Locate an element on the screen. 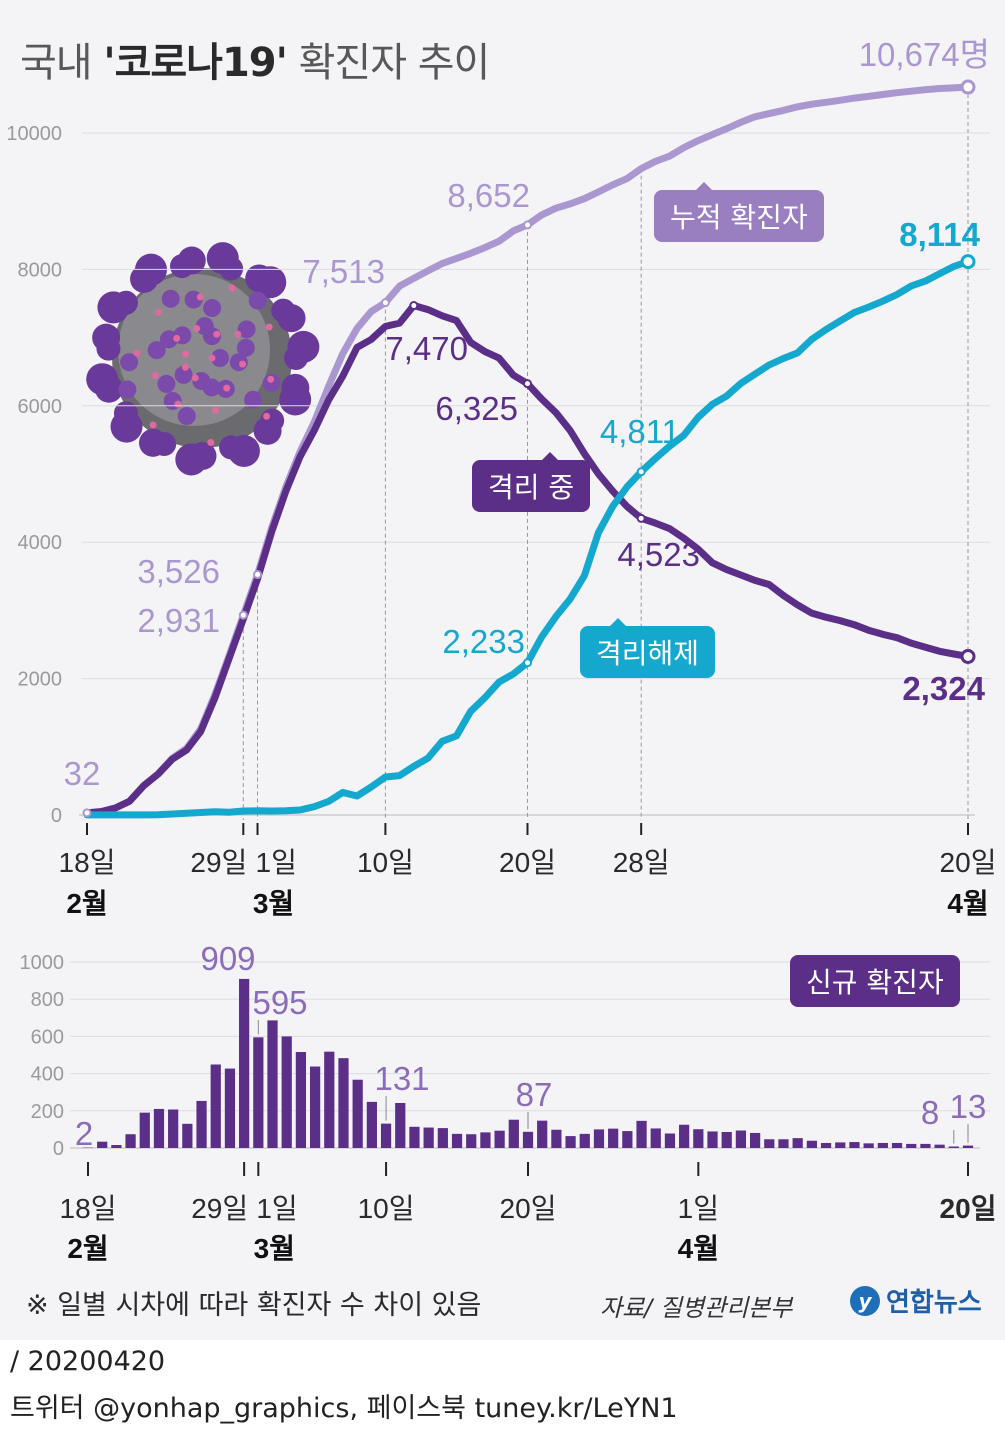  x-tick-label: 29일 is located at coordinates (218, 862).